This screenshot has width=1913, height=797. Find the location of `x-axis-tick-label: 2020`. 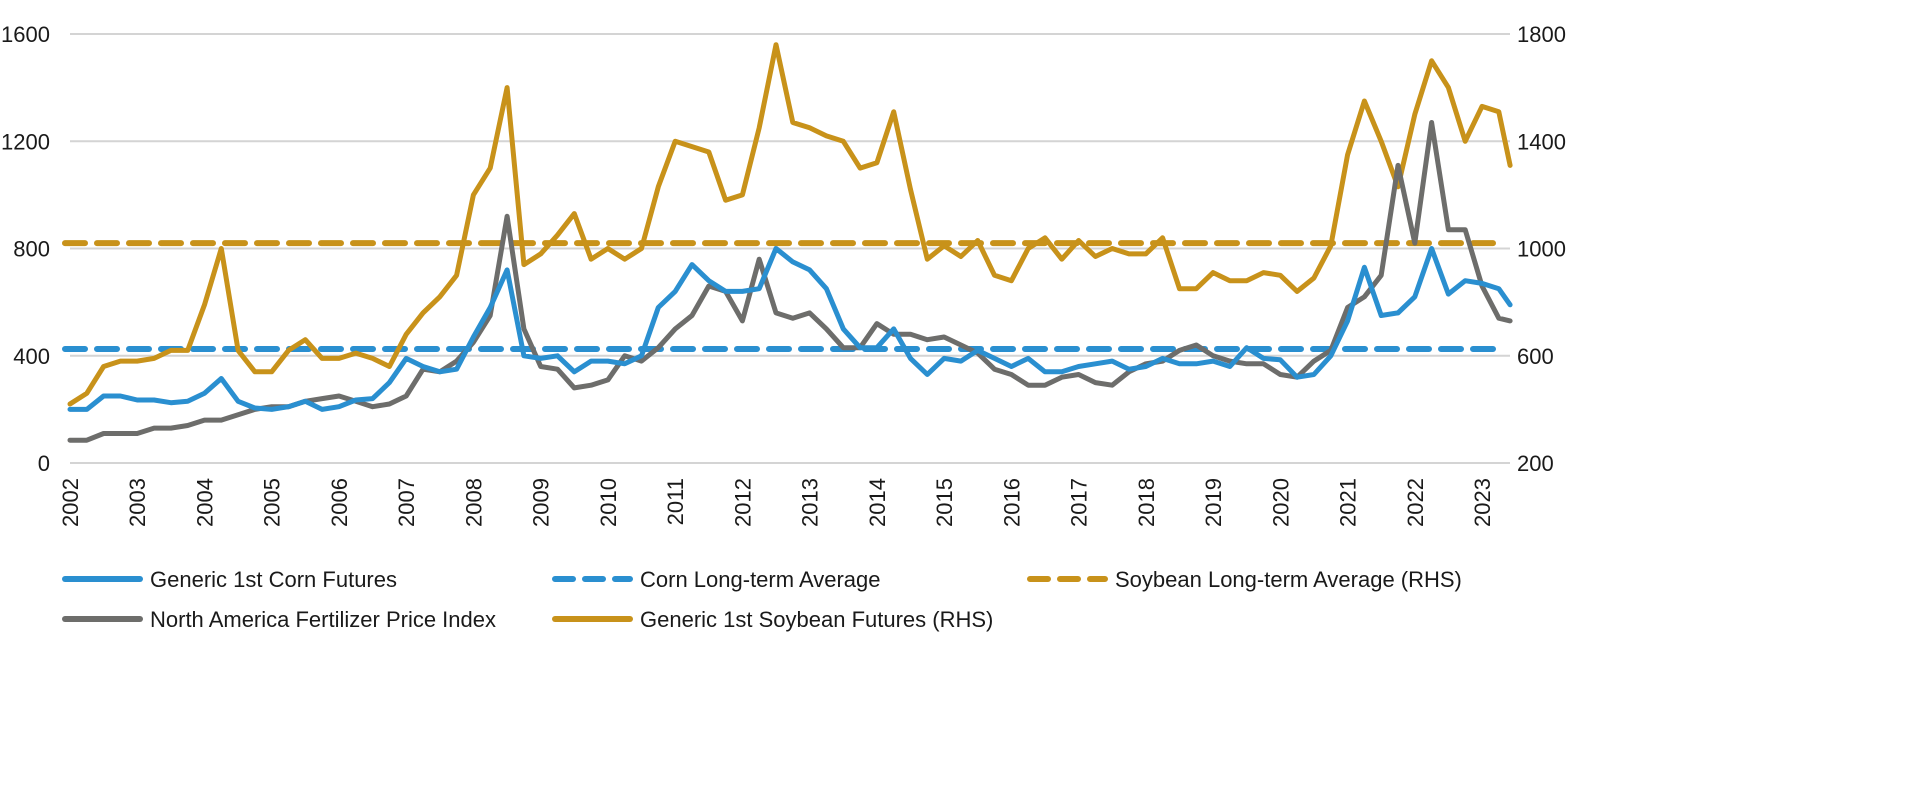

x-axis-tick-label: 2020 is located at coordinates (1280, 502).